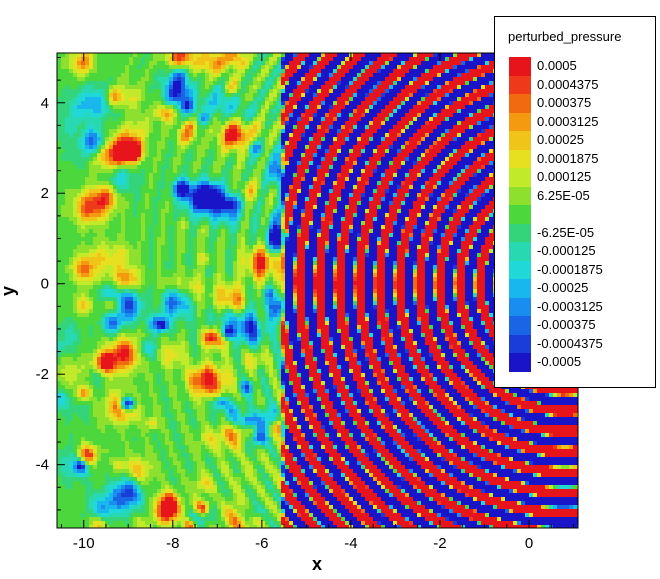 This screenshot has width=660, height=579. What do you see at coordinates (564, 102) in the screenshot?
I see `legend-label: 0.000375` at bounding box center [564, 102].